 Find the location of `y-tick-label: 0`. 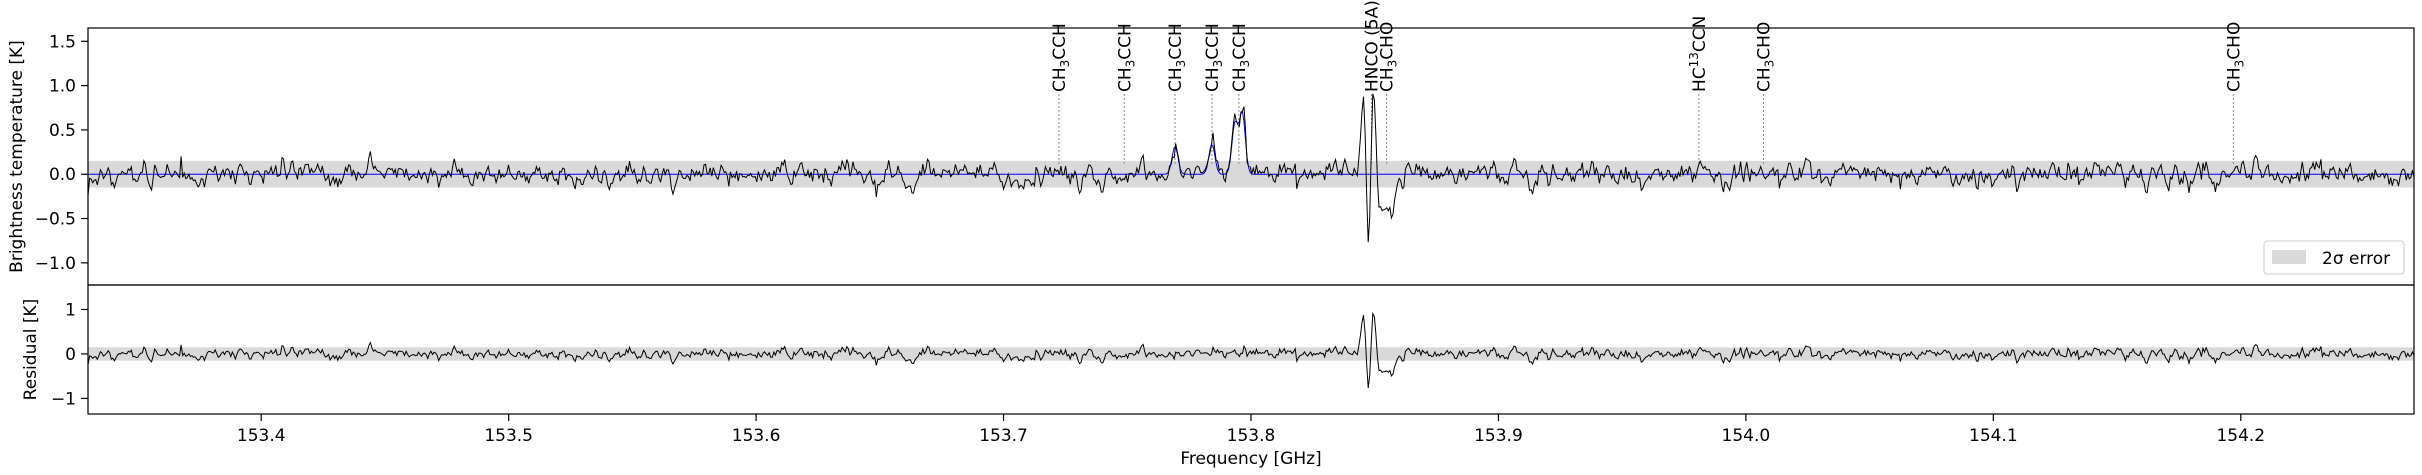

y-tick-label: 0 is located at coordinates (70, 355).